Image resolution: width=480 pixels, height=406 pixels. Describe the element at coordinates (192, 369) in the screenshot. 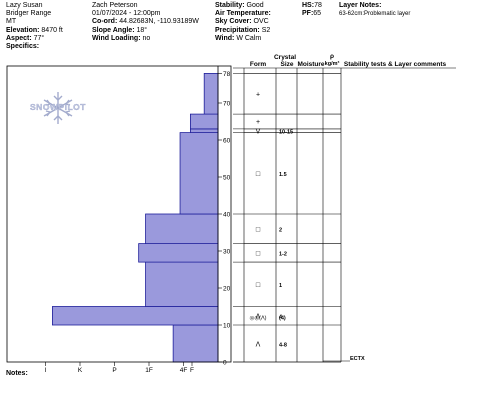

I see `hardness-tick-label: F` at that location.